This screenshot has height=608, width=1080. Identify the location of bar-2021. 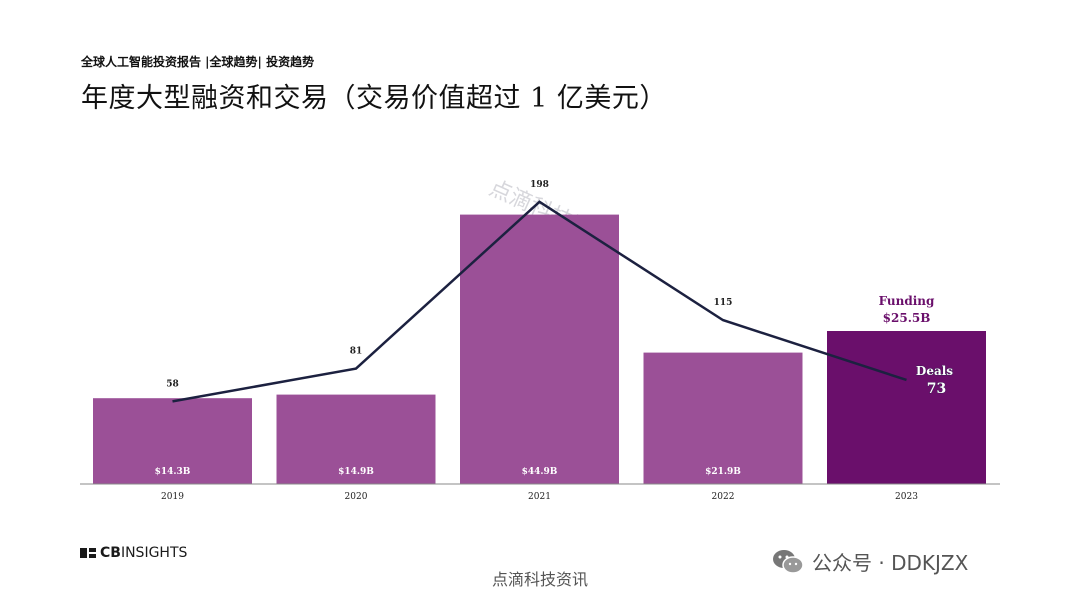
(539, 349).